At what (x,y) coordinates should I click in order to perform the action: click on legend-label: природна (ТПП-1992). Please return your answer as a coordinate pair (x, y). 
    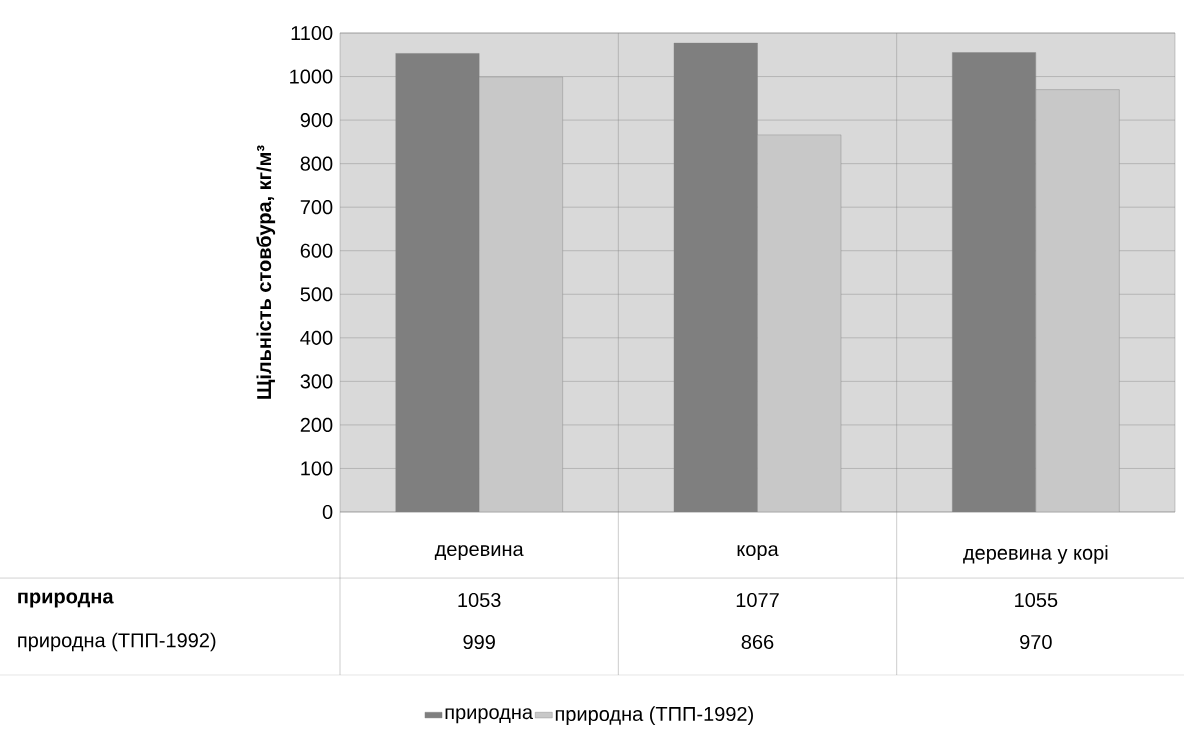
    Looking at the image, I should click on (654, 715).